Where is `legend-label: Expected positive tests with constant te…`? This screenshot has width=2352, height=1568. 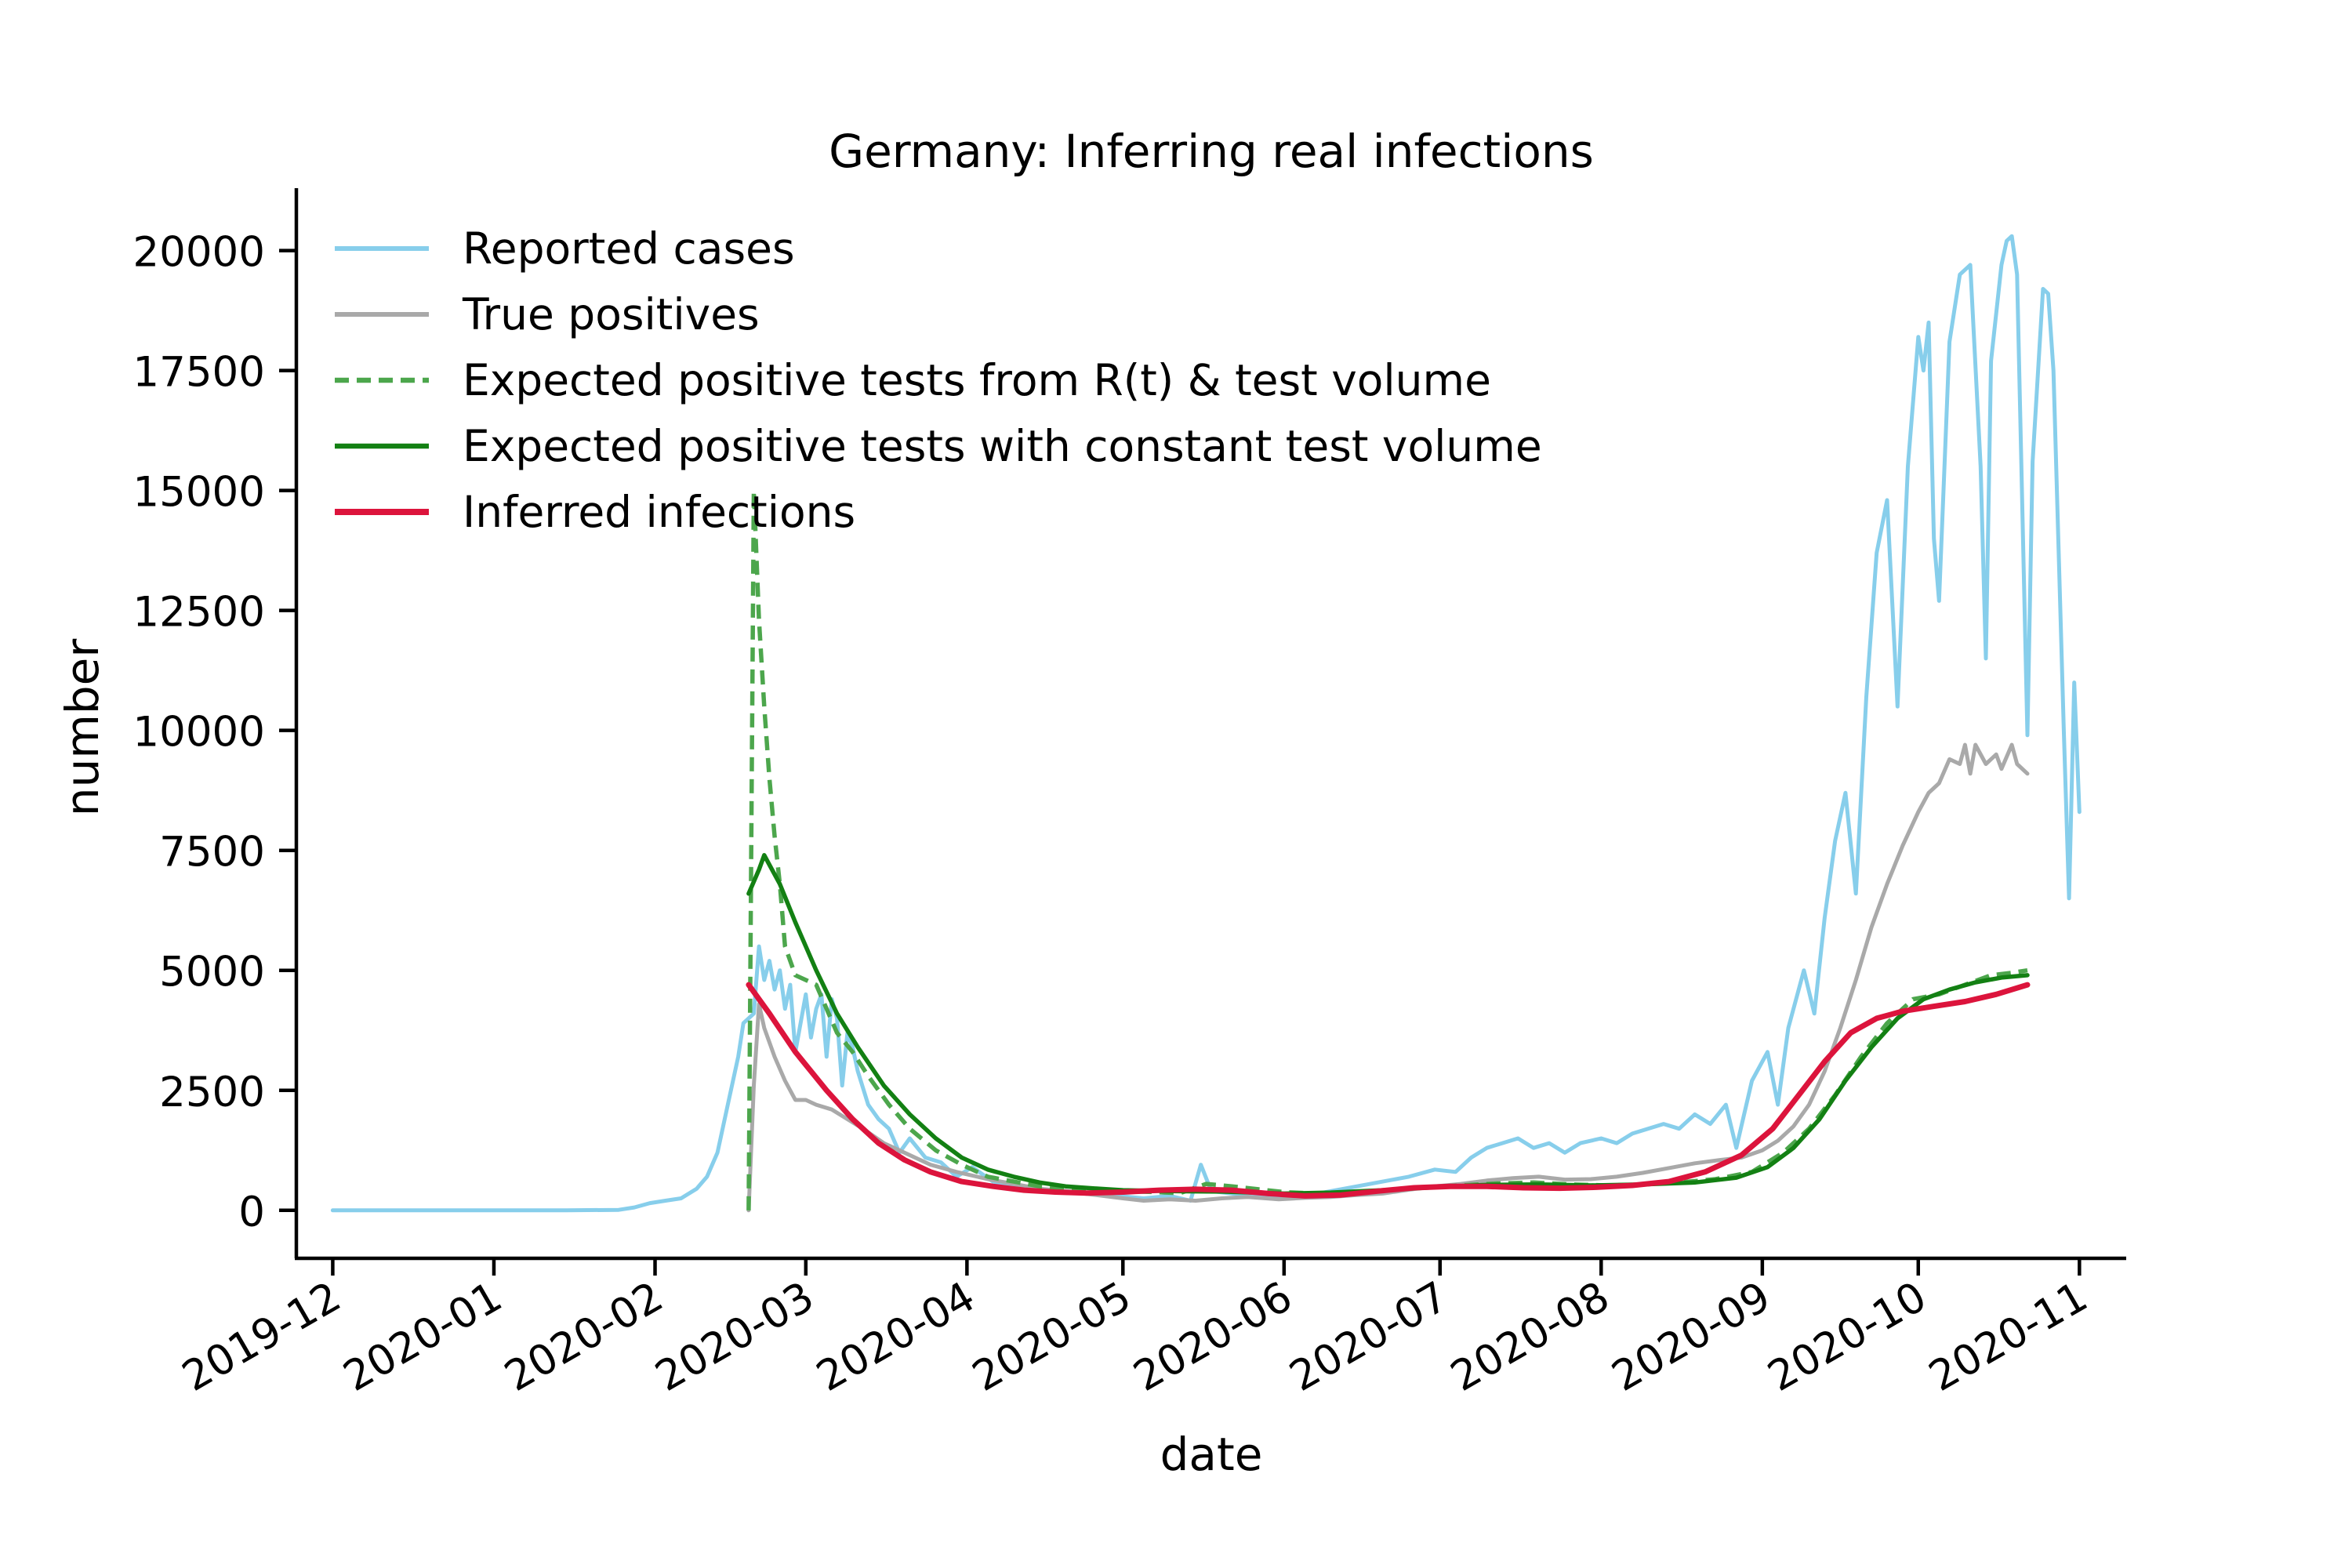
legend-label: Expected positive tests with constant te… is located at coordinates (1002, 446).